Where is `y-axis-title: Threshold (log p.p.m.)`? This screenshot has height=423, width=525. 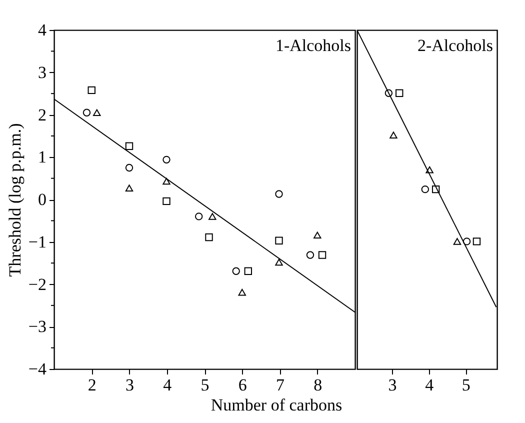 y-axis-title: Threshold (log p.p.m.) is located at coordinates (14, 200).